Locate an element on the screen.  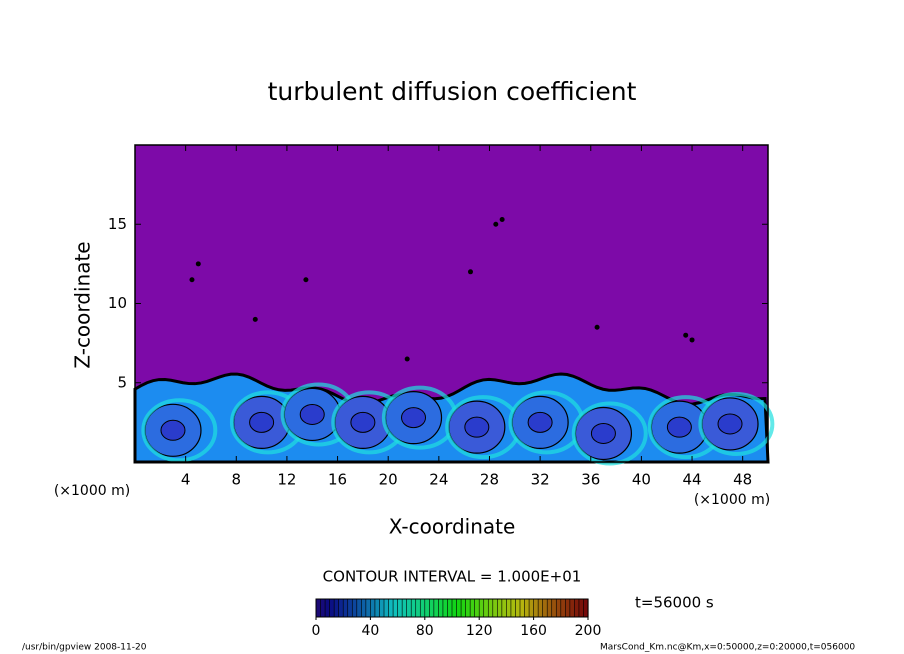
x-tick-label: 20 is located at coordinates (388, 480).